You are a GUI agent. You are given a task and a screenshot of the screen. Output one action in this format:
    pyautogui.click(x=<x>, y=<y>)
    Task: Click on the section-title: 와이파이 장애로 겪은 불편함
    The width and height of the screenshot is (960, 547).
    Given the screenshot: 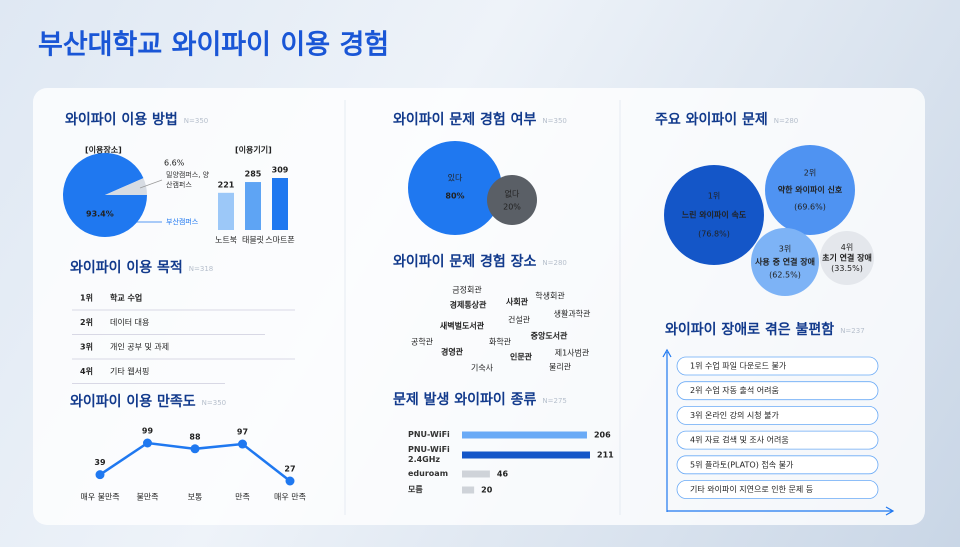 What is the action you would take?
    pyautogui.click(x=749, y=329)
    